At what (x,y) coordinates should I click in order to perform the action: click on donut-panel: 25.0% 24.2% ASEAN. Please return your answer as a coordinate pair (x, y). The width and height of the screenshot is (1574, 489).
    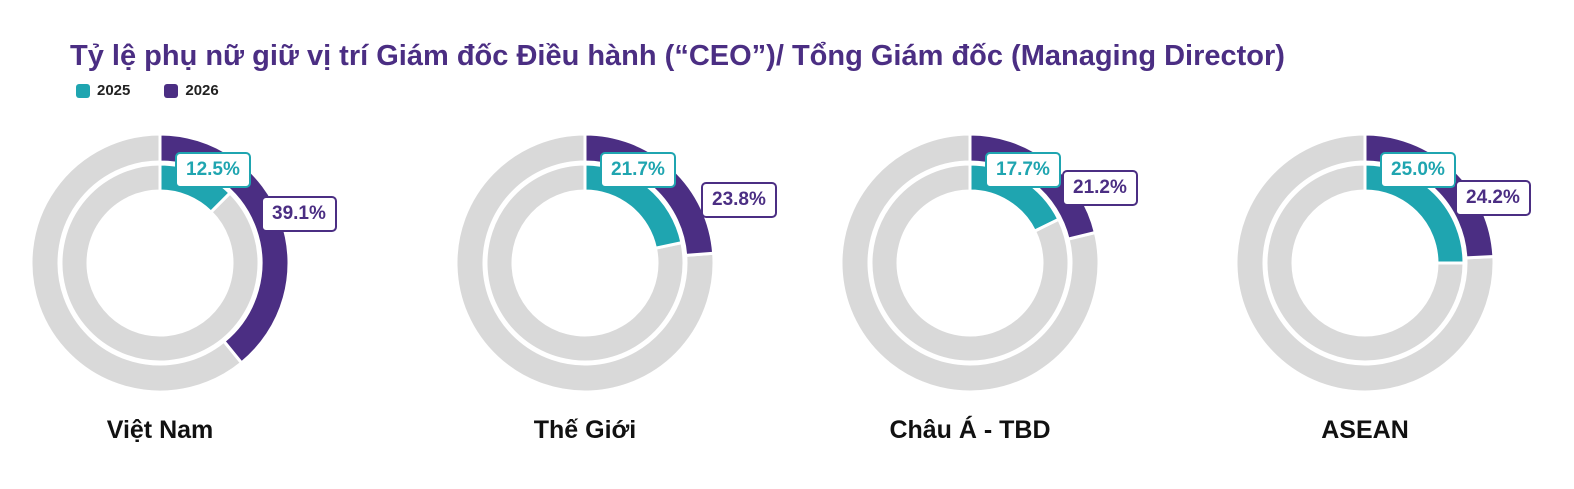
    Looking at the image, I should click on (1373, 293).